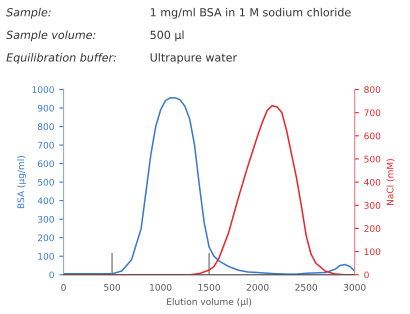  Describe the element at coordinates (51, 36) in the screenshot. I see `text: Sample volume:` at that location.